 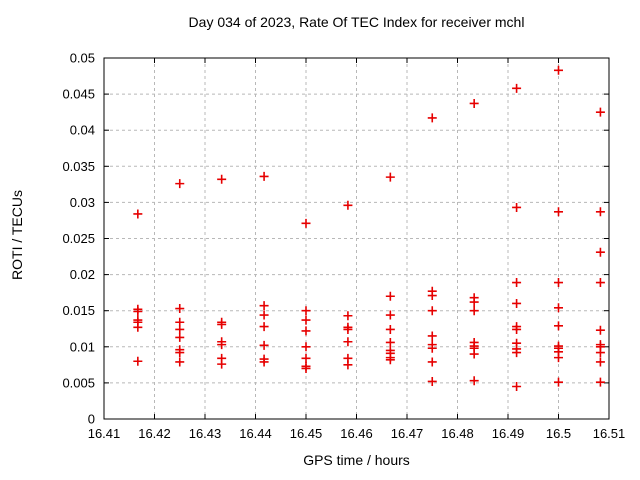 I want to click on x-tick-label: 16.49, so click(x=508, y=433).